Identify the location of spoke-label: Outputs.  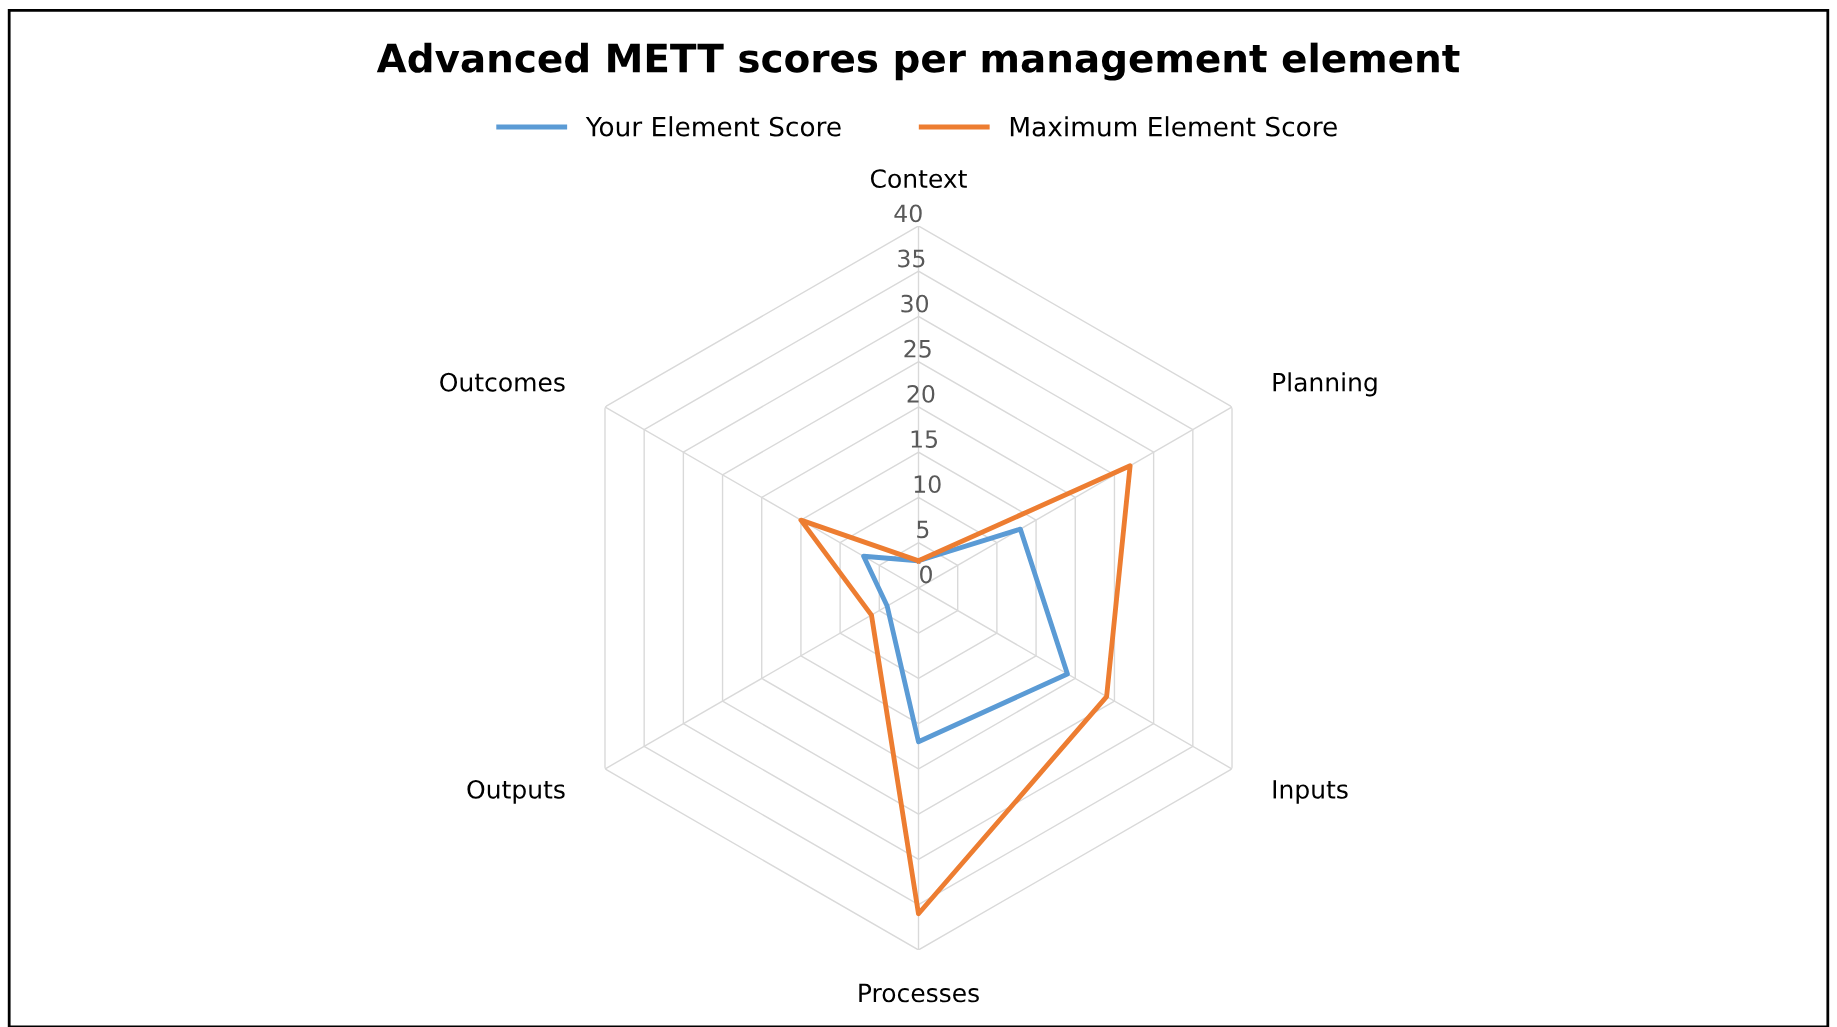
(516, 791).